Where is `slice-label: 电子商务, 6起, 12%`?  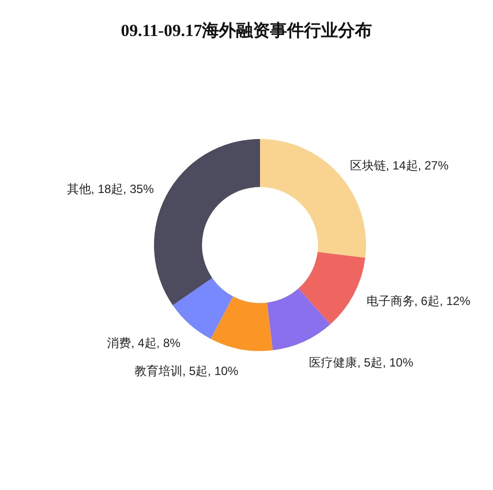
slice-label: 电子商务, 6起, 12% is located at coordinates (418, 301).